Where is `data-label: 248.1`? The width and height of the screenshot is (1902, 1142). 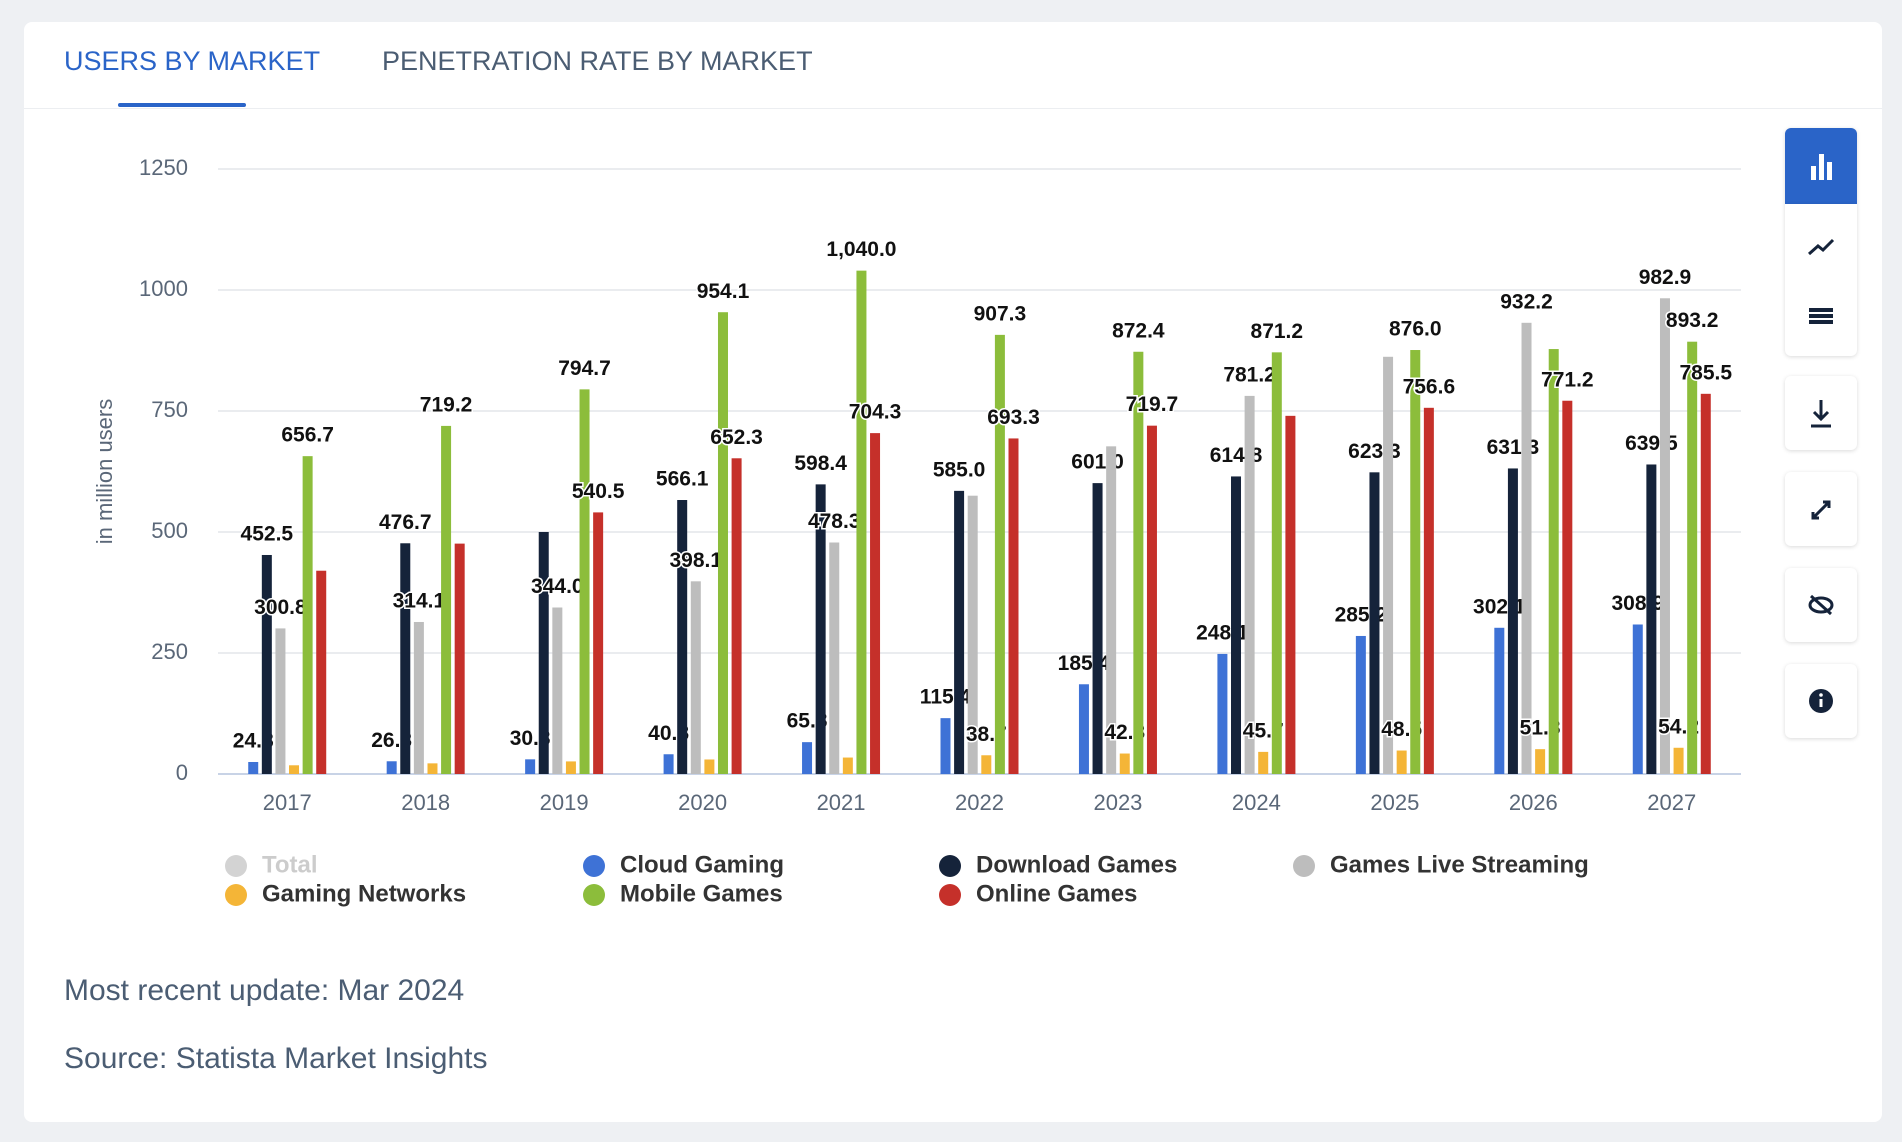 data-label: 248.1 is located at coordinates (1222, 632).